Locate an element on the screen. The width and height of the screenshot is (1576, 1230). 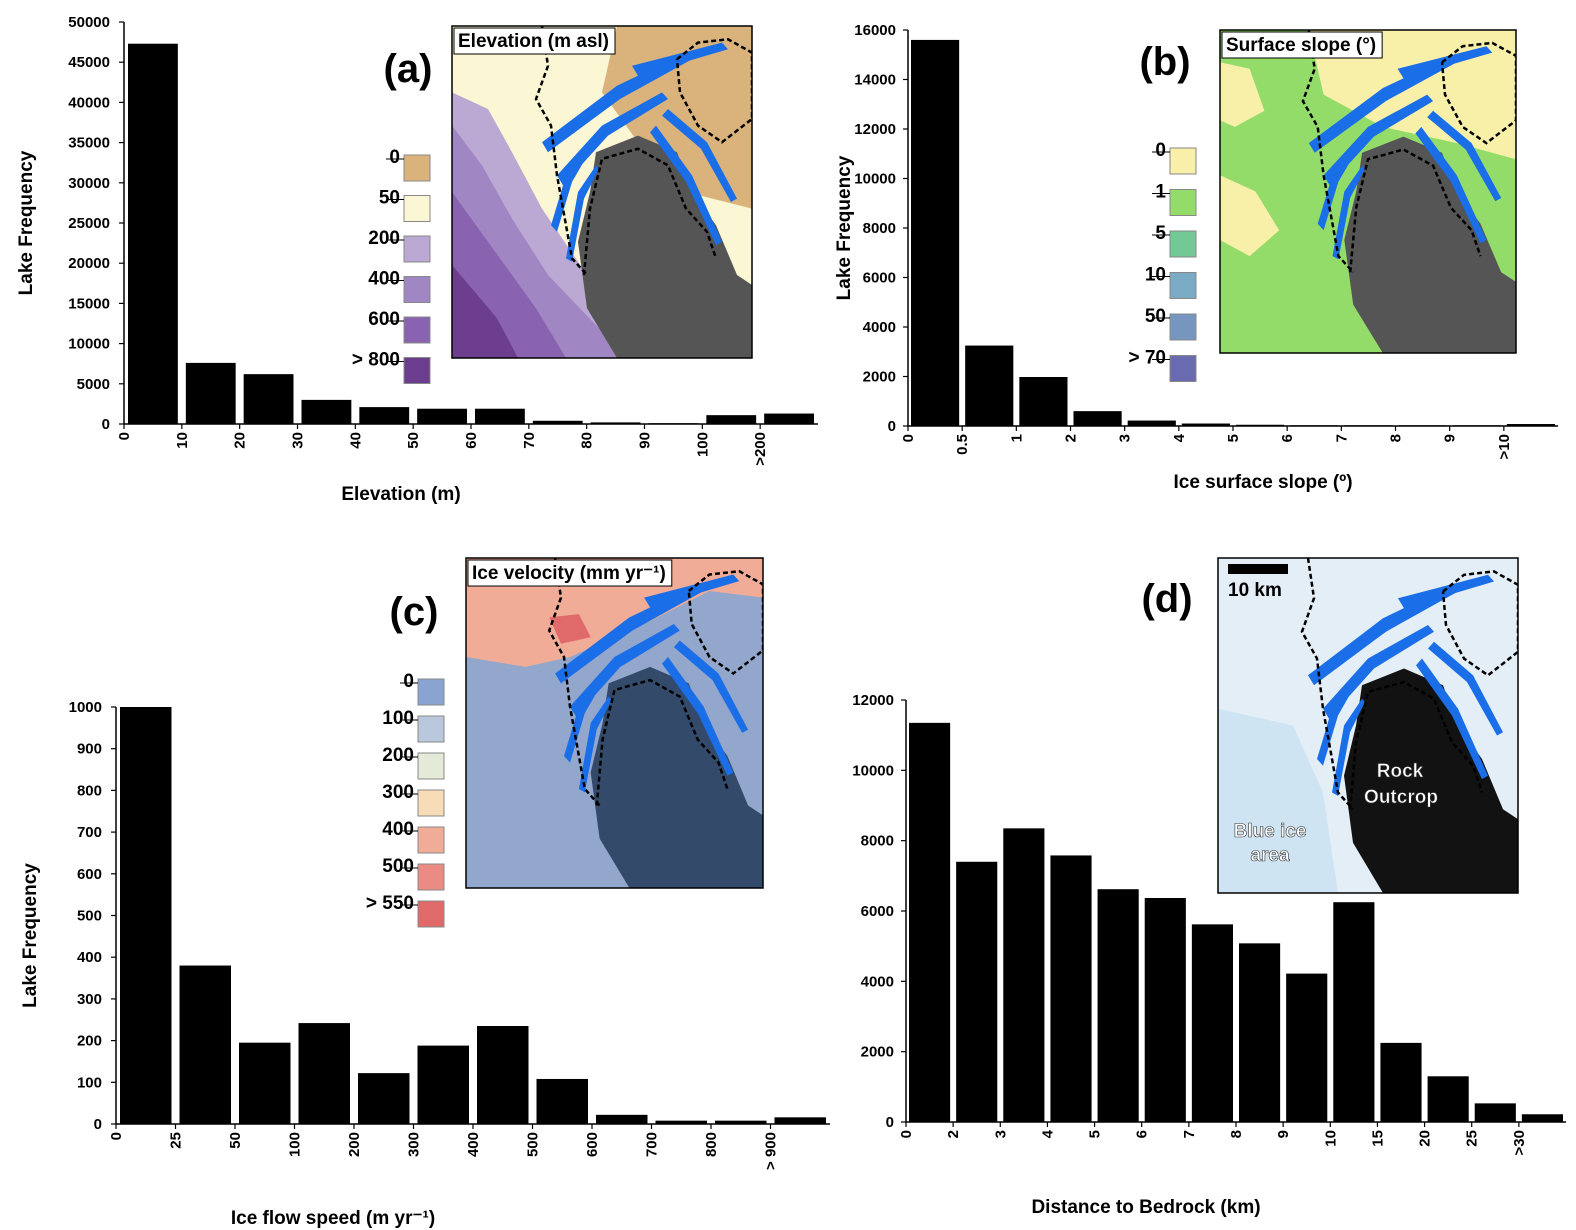
x-tick-label: 20 is located at coordinates (240, 440).